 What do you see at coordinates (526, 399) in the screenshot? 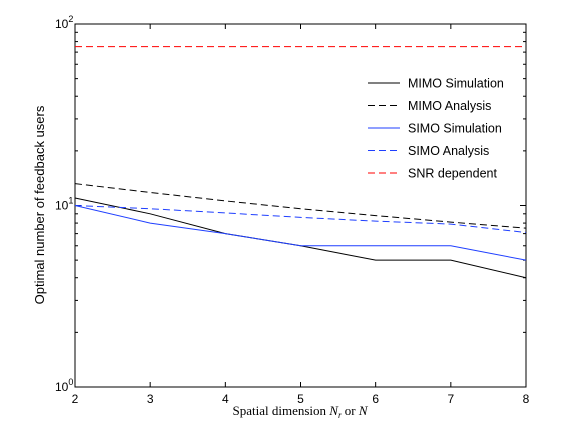
I see `x-tick-label: 8` at bounding box center [526, 399].